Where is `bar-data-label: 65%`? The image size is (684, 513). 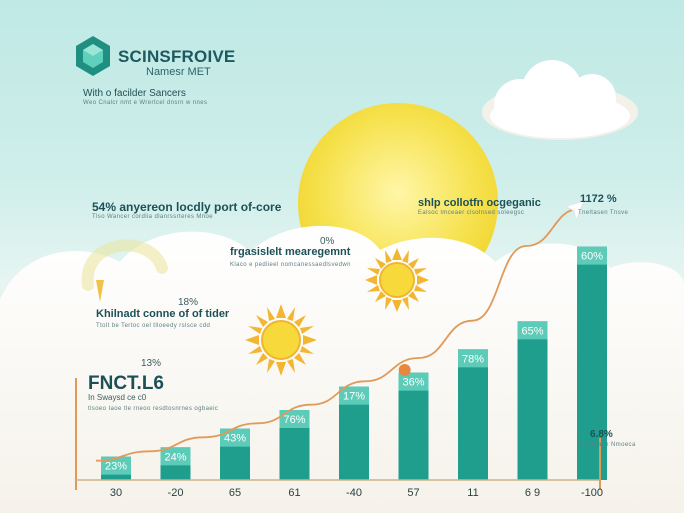
bar-data-label: 65% is located at coordinates (532, 331).